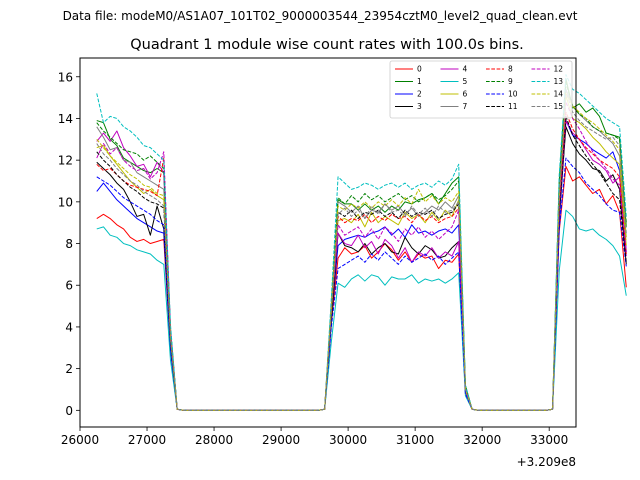 Image resolution: width=640 pixels, height=480 pixels. What do you see at coordinates (147, 440) in the screenshot?
I see `x-tick-label: 27000` at bounding box center [147, 440].